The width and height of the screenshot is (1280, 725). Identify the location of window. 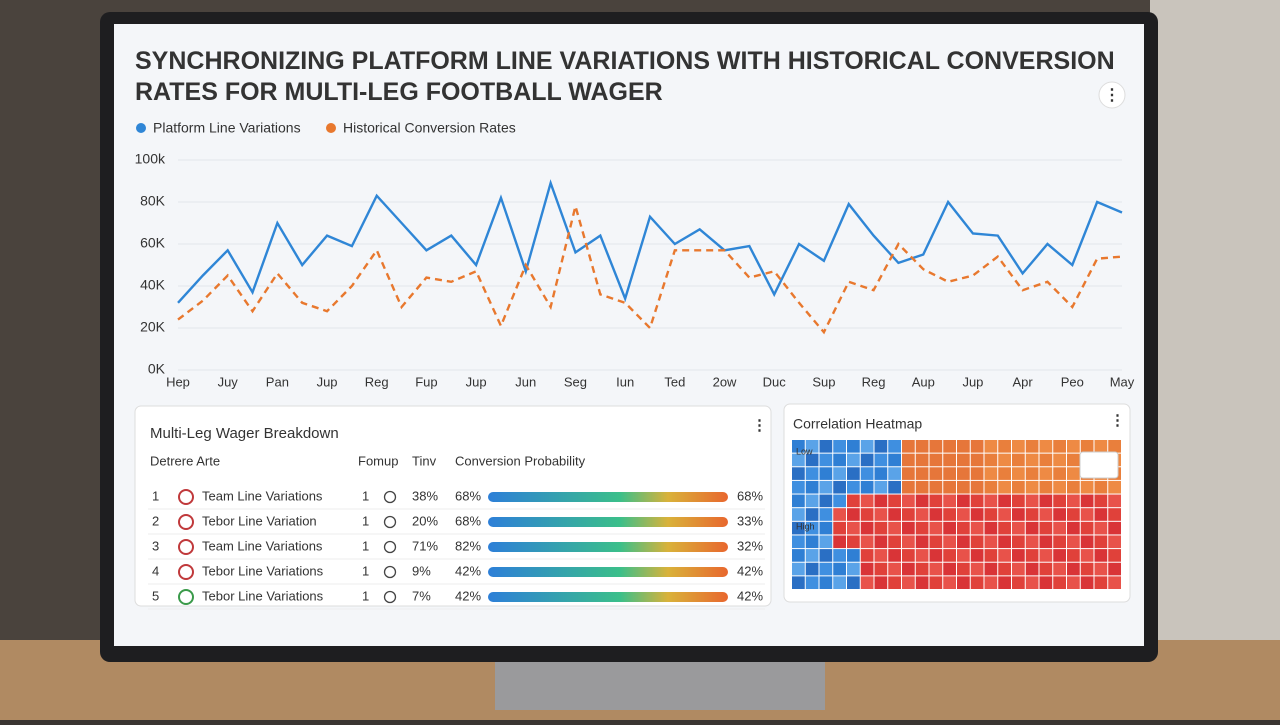
(1215, 360).